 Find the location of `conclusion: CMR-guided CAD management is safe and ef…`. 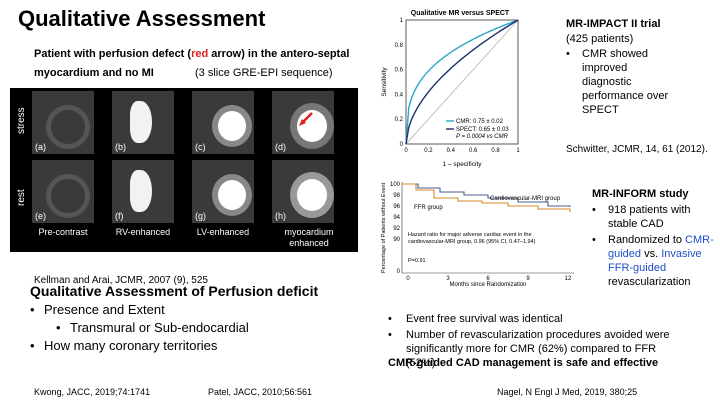

conclusion: CMR-guided CAD management is safe and ef… is located at coordinates (523, 363).